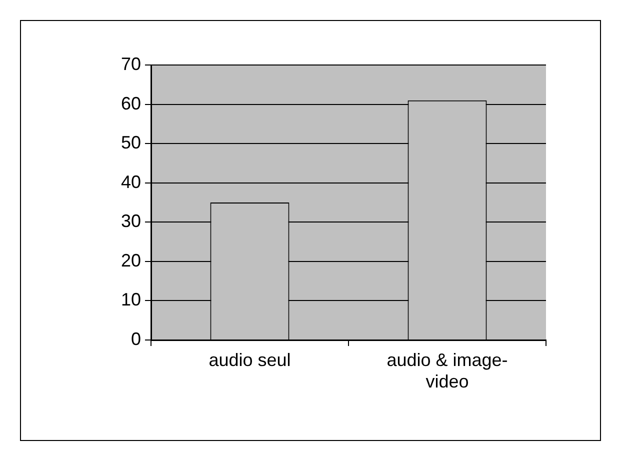 Image resolution: width=619 pixels, height=456 pixels. Describe the element at coordinates (130, 221) in the screenshot. I see `y-tick-label: 30` at that location.